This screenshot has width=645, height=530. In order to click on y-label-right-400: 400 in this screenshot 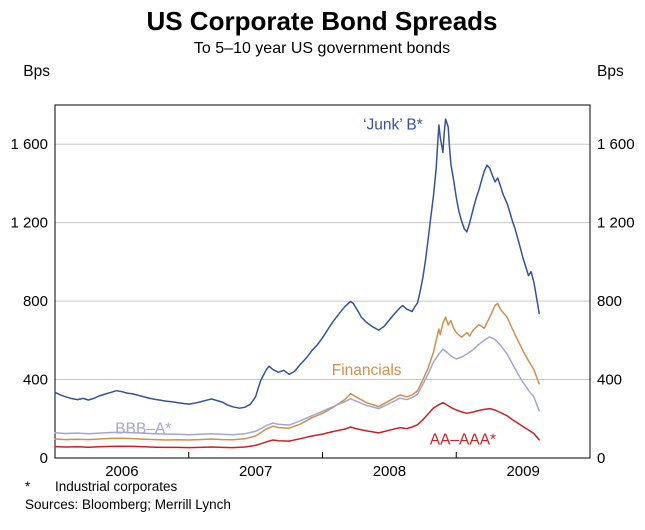, I will do `click(609, 380)`.